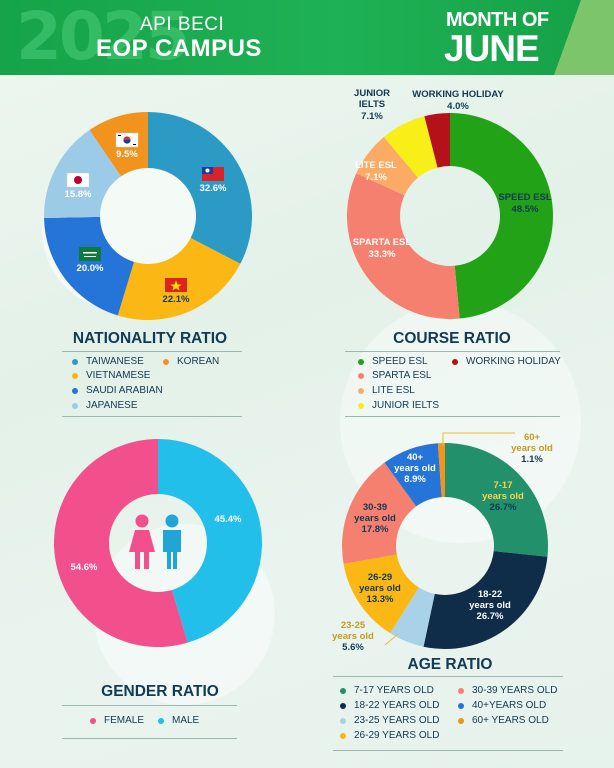 This screenshot has width=614, height=768. I want to click on brand-line-1: API BECI, so click(182, 24).